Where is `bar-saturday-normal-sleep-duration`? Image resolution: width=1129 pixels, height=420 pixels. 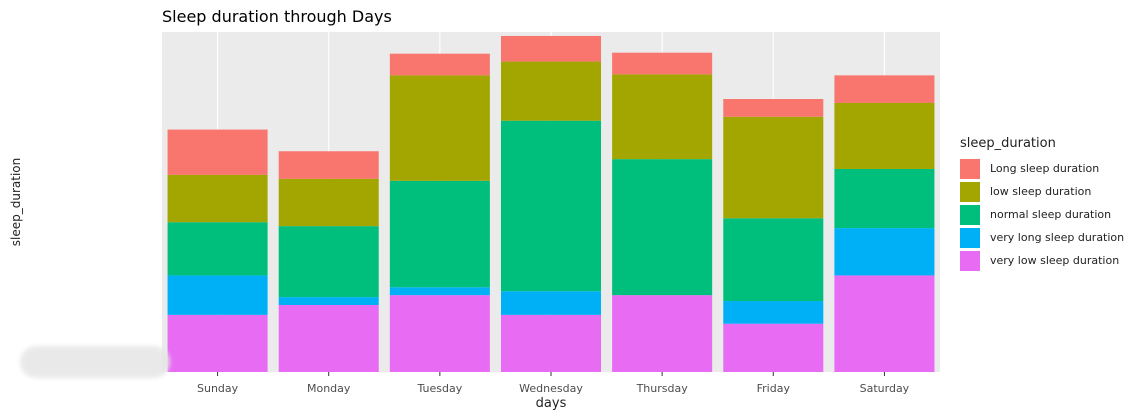 bar-saturday-normal-sleep-duration is located at coordinates (884, 198).